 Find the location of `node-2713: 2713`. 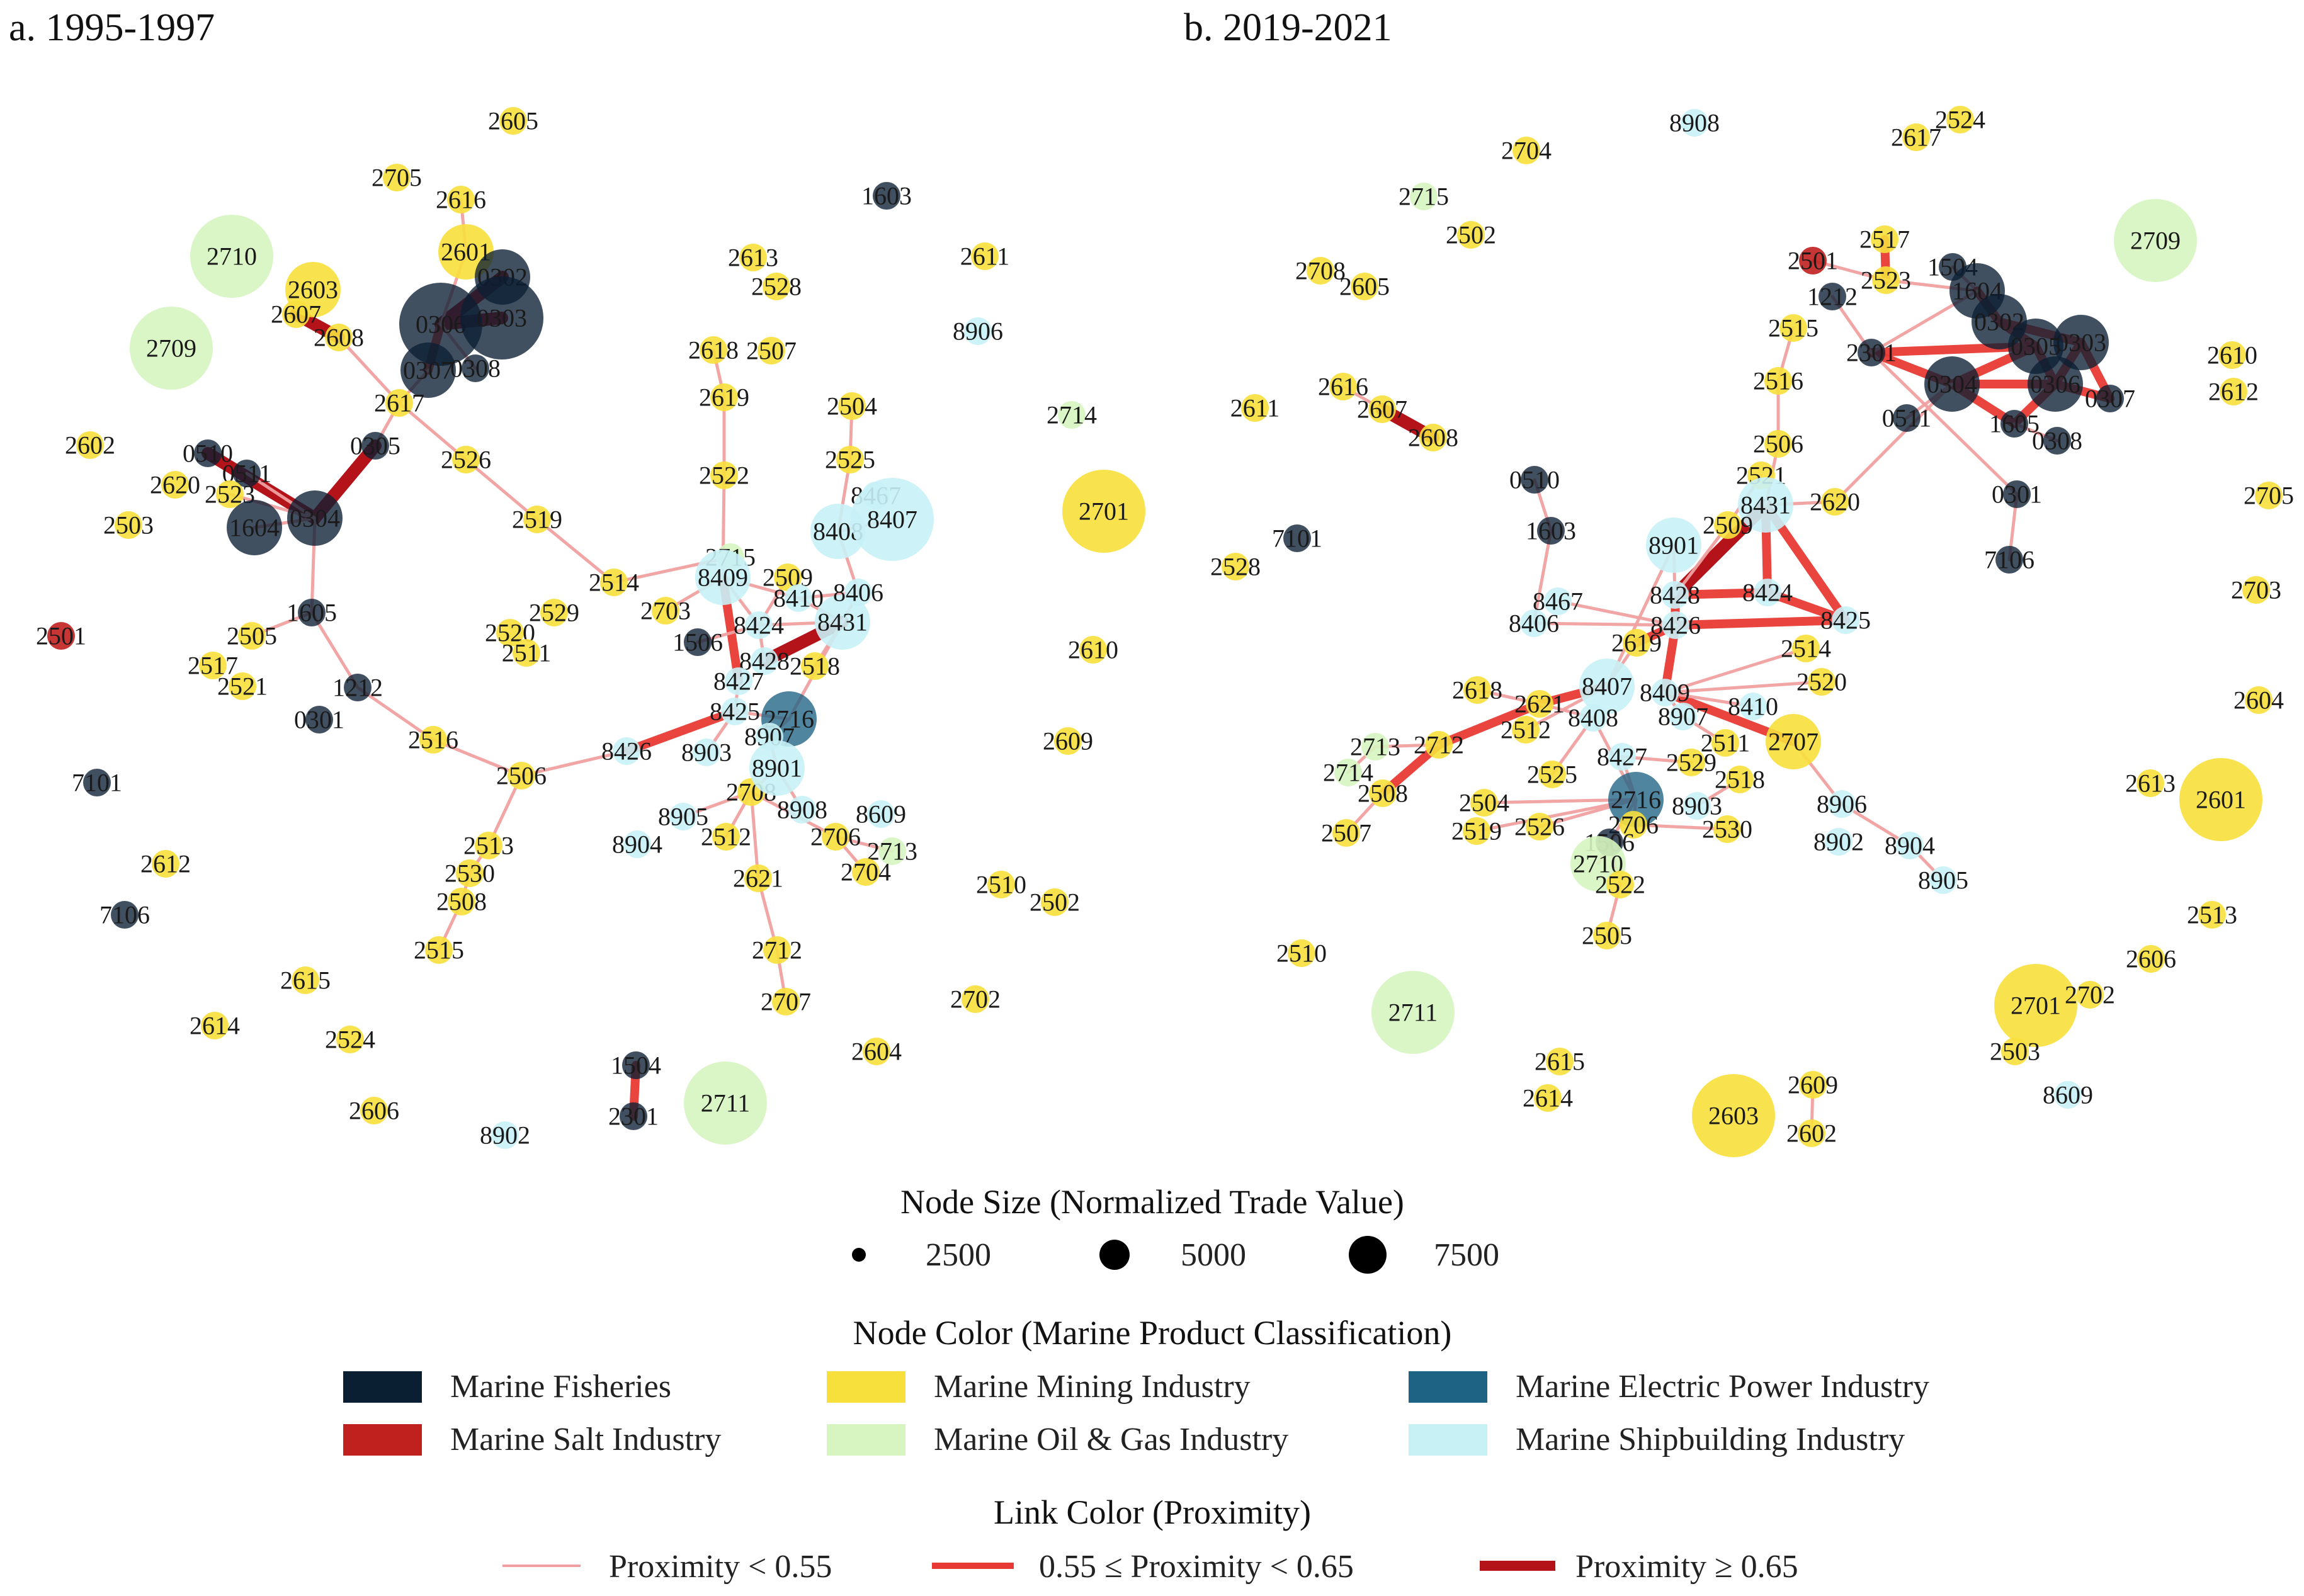

node-2713: 2713 is located at coordinates (1375, 747).